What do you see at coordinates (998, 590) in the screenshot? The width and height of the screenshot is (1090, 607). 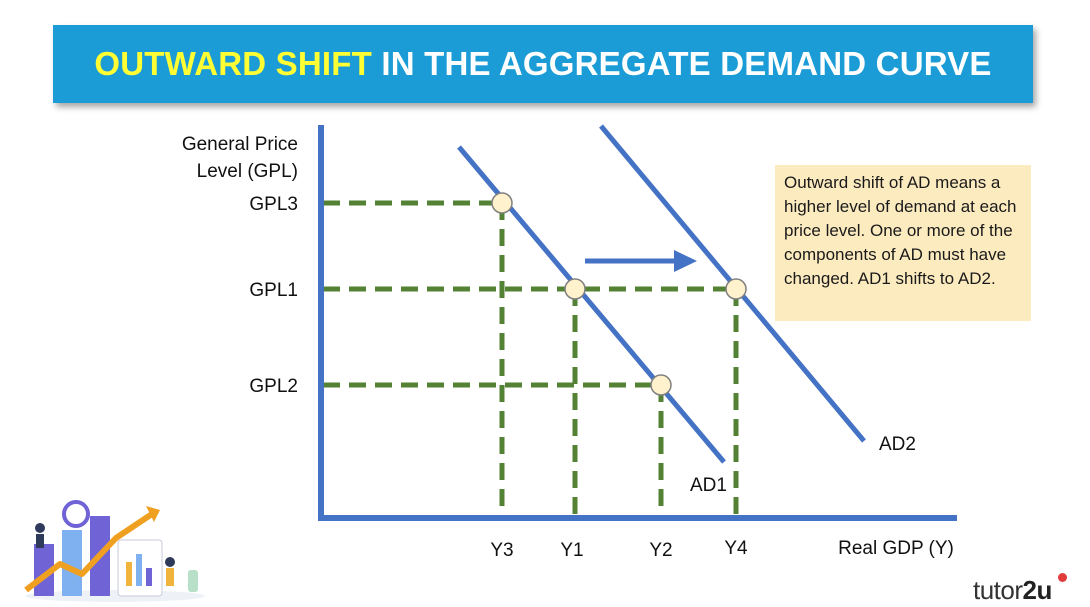 I see `brand-name-part1: tutor` at bounding box center [998, 590].